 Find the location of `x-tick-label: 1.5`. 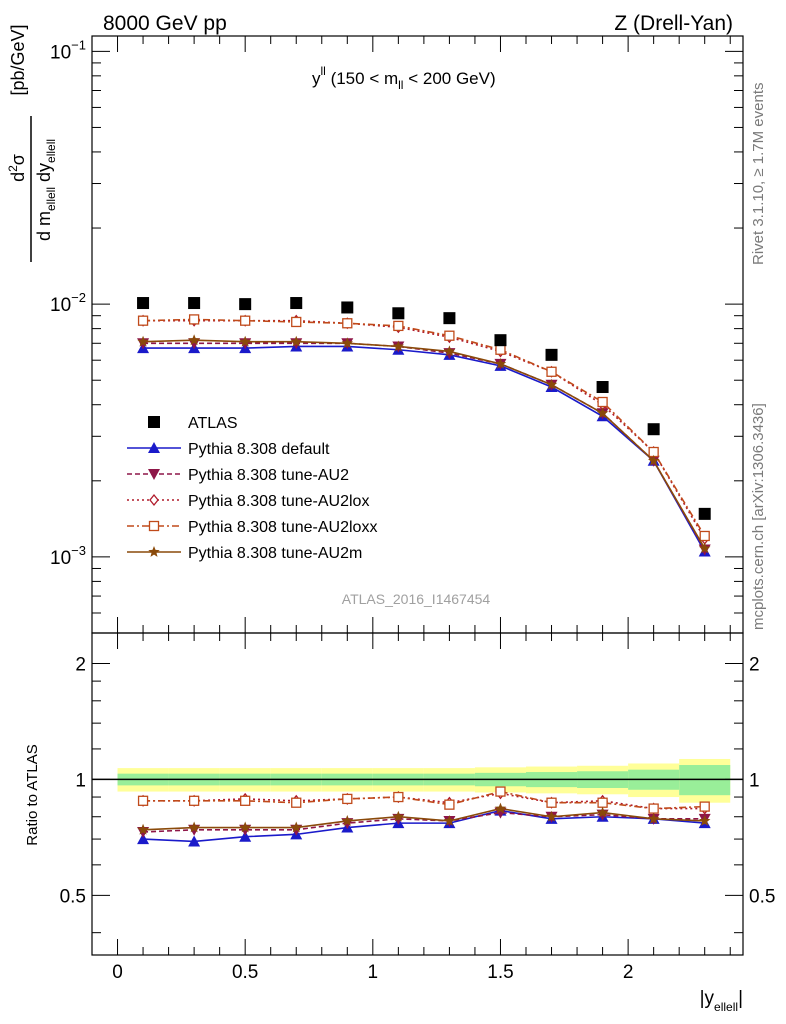

x-tick-label: 1.5 is located at coordinates (500, 972).